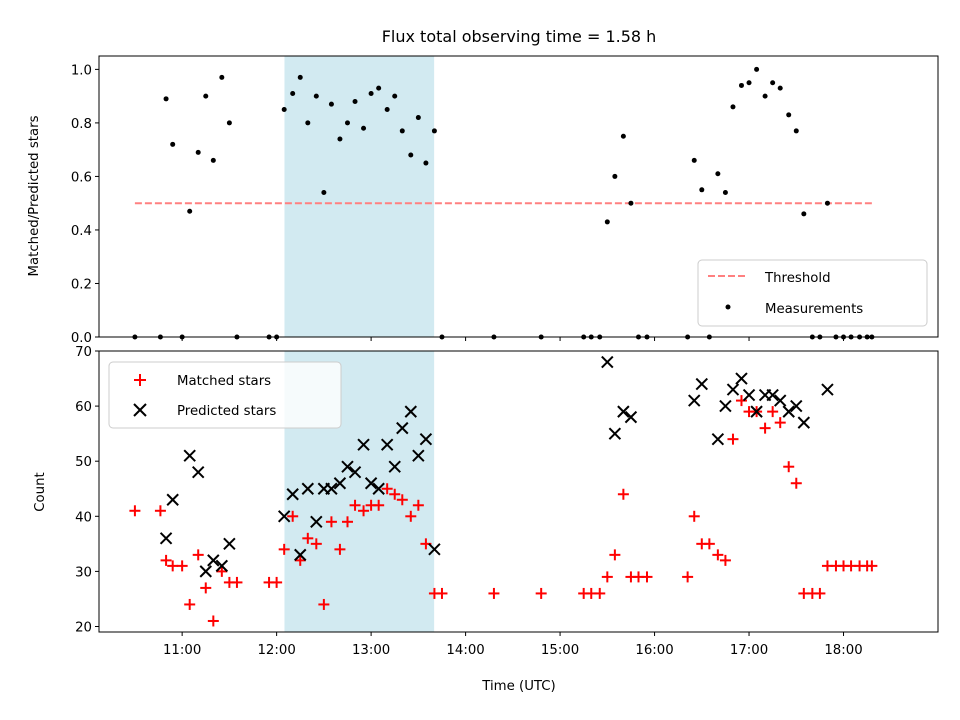 Image resolution: width=960 pixels, height=720 pixels. Describe the element at coordinates (83, 572) in the screenshot. I see `y-tick-label: 30` at that location.